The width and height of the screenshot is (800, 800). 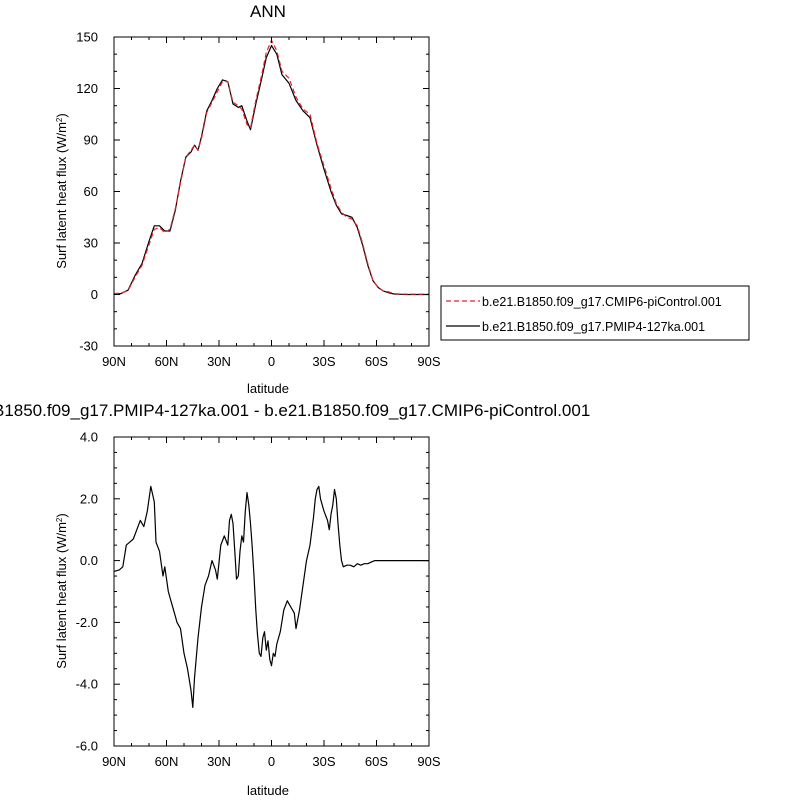 What do you see at coordinates (89, 437) in the screenshot?
I see `y-tick-label: 4.0` at bounding box center [89, 437].